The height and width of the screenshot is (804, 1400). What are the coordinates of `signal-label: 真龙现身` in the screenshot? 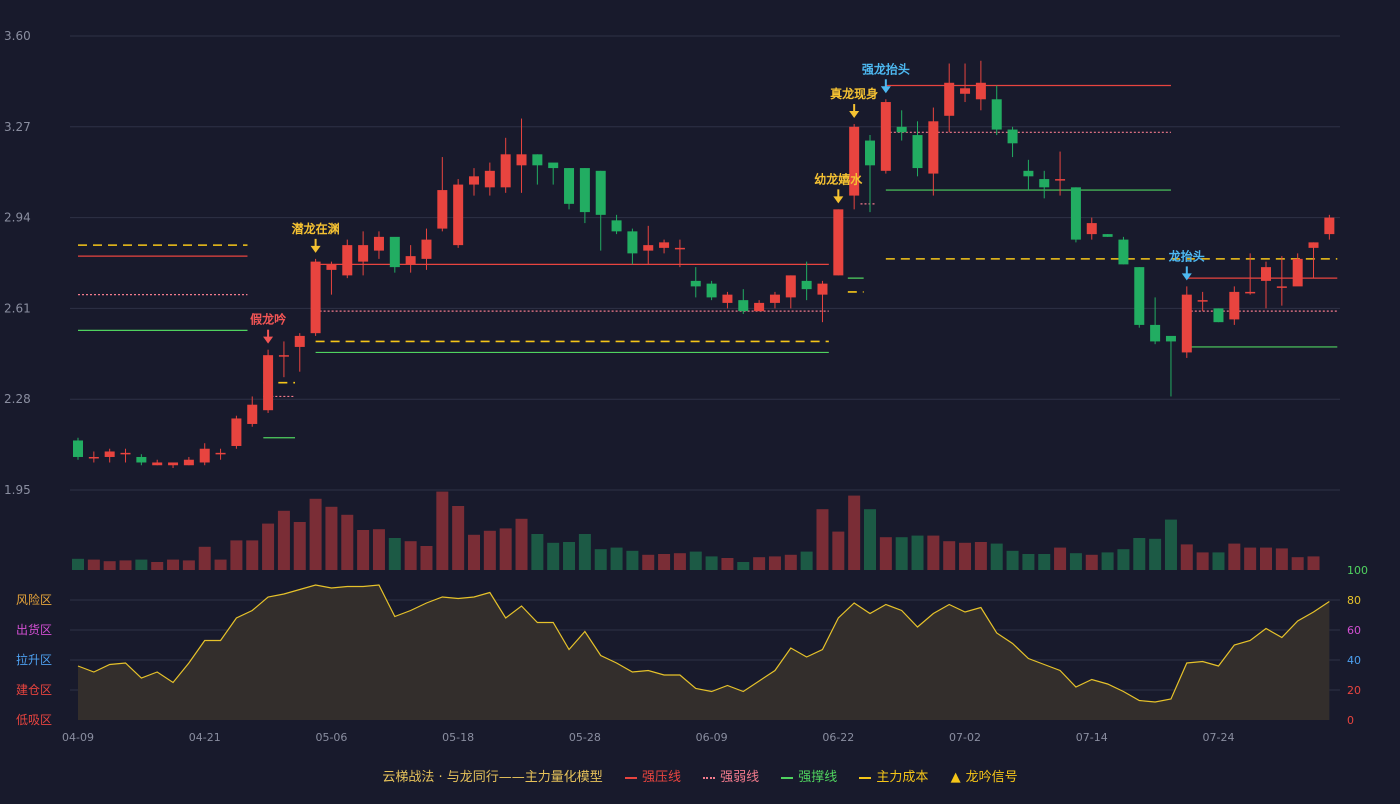 It's located at (854, 93).